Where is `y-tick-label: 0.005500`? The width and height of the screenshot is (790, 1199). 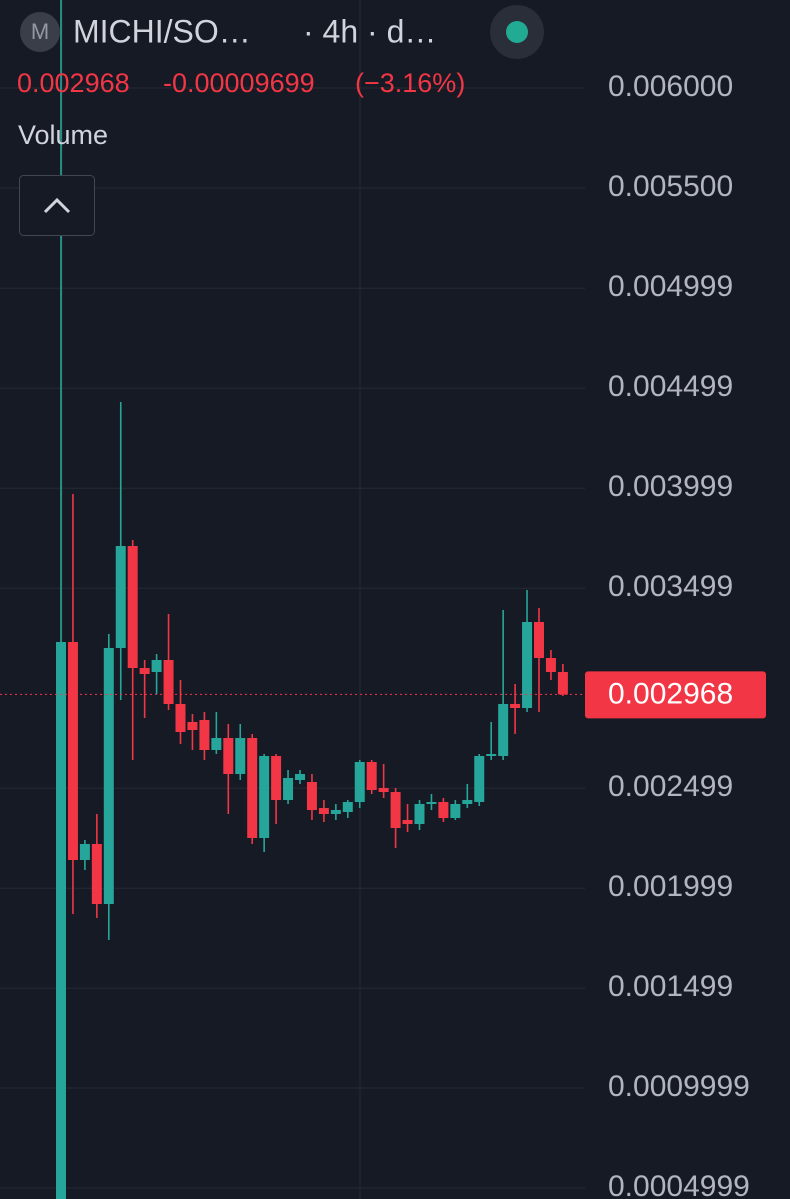
y-tick-label: 0.005500 is located at coordinates (670, 186).